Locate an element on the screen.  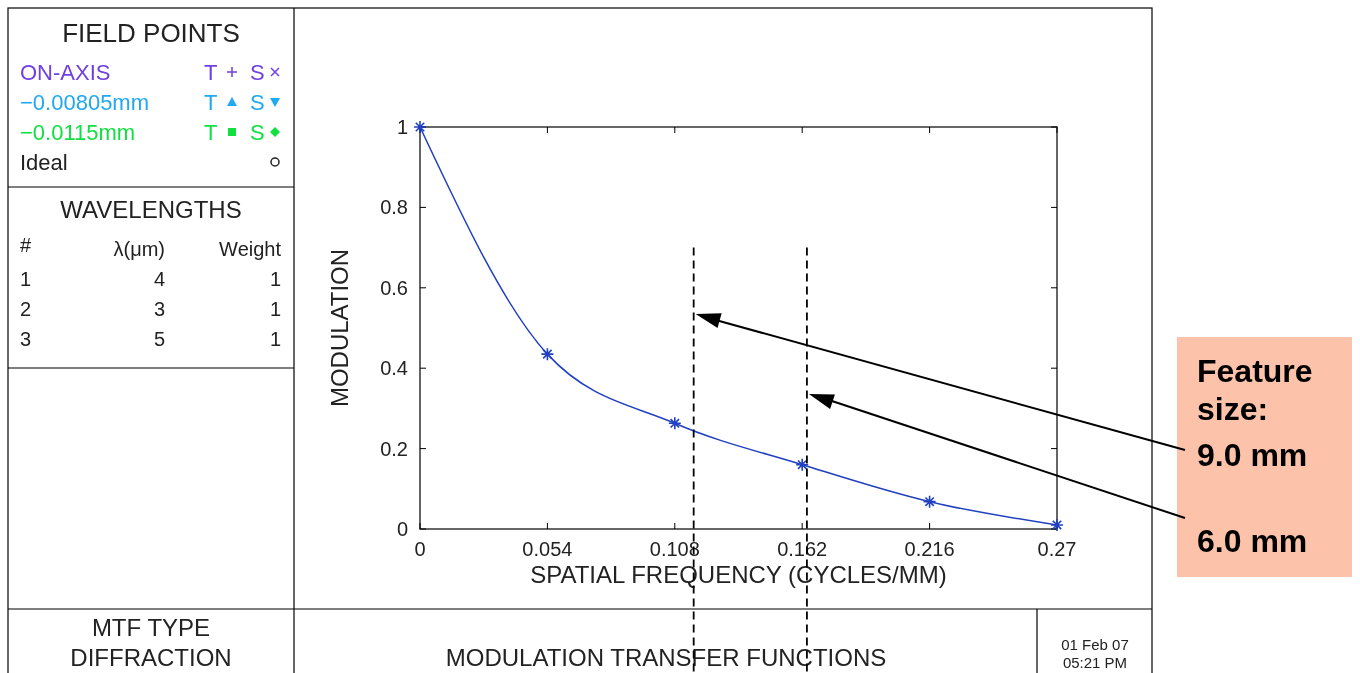
text: WAVELENGTHS is located at coordinates (151, 209).